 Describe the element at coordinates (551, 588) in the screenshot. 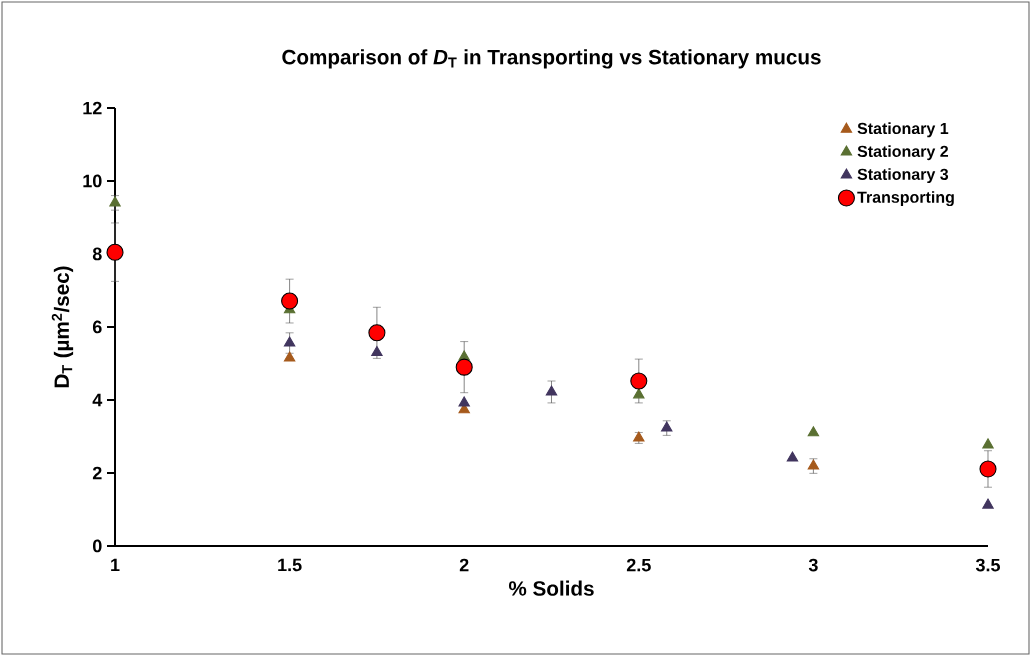

I see `x-axis-title: % Solids` at that location.